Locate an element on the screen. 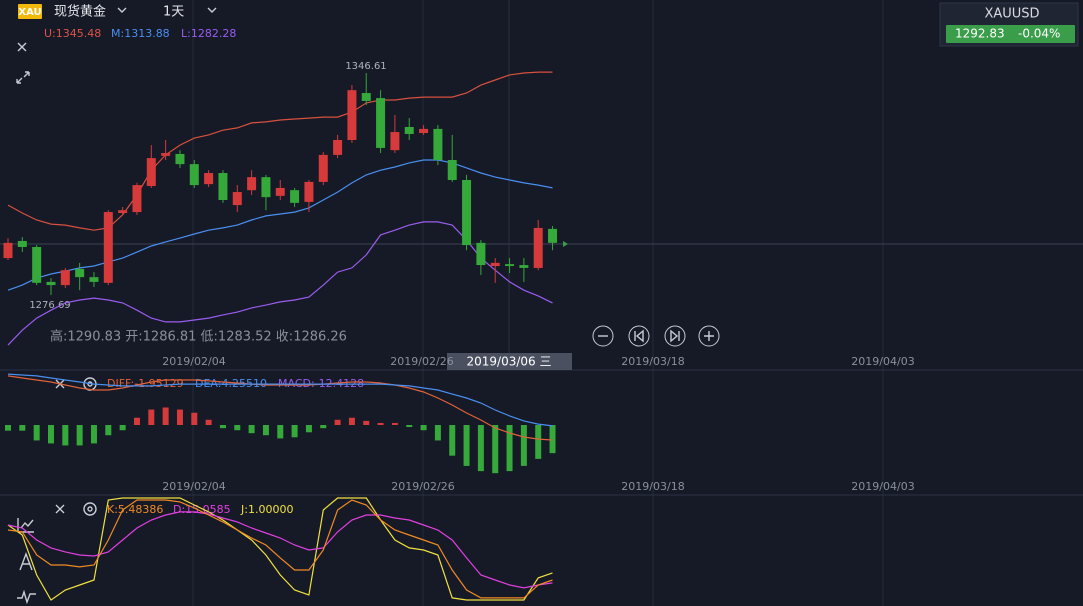  draw-icon is located at coordinates (26, 561).